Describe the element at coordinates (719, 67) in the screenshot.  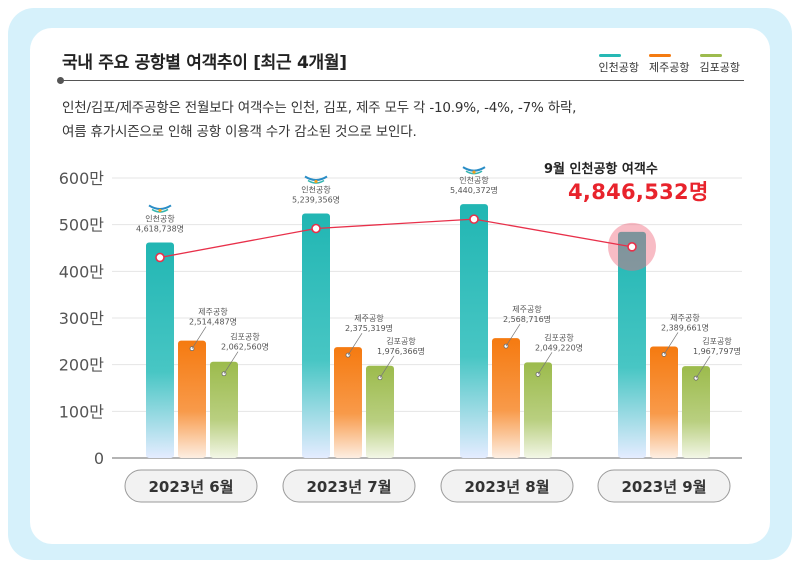
I see `legend-label-gimpo: 김포공항` at that location.